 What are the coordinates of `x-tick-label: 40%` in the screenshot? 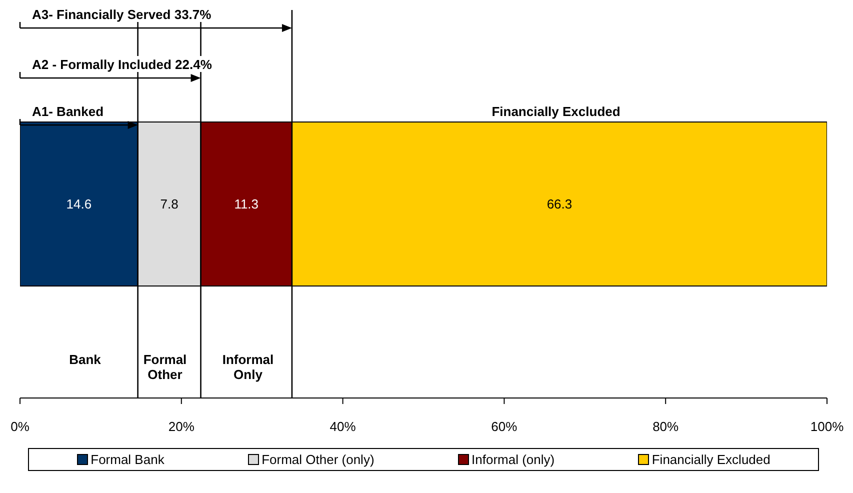 It's located at (343, 426).